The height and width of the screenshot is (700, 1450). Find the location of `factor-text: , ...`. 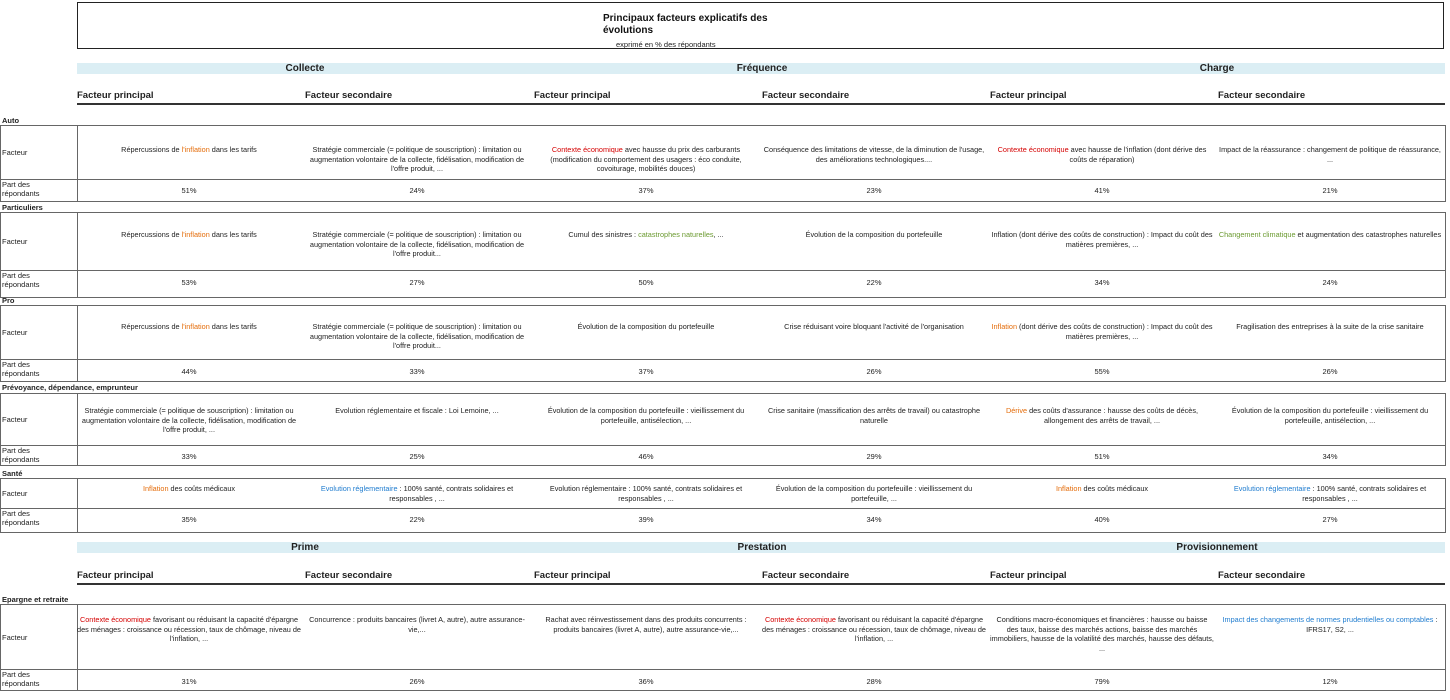

factor-text: , ... is located at coordinates (718, 234).